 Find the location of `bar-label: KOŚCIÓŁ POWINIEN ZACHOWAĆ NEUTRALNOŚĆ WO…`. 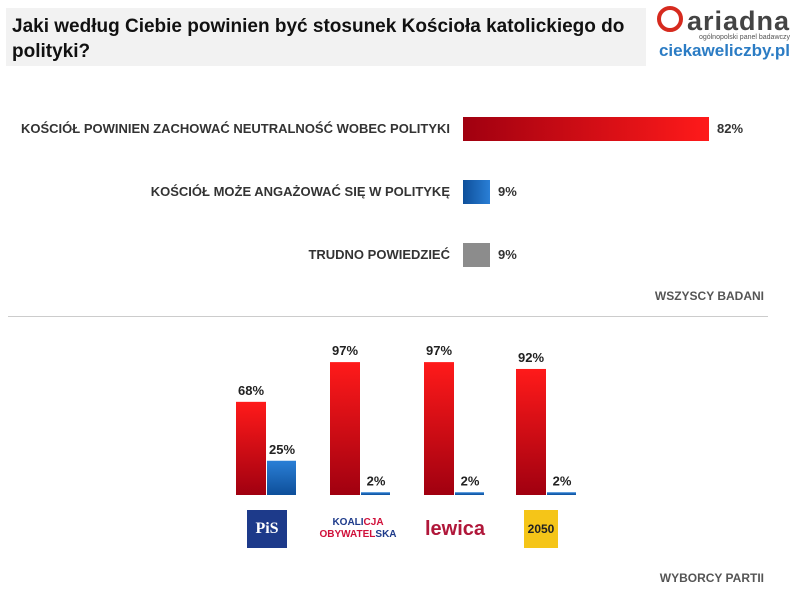

bar-label: KOŚCIÓŁ POWINIEN ZACHOWAĆ NEUTRALNOŚĆ WO… is located at coordinates (235, 128).